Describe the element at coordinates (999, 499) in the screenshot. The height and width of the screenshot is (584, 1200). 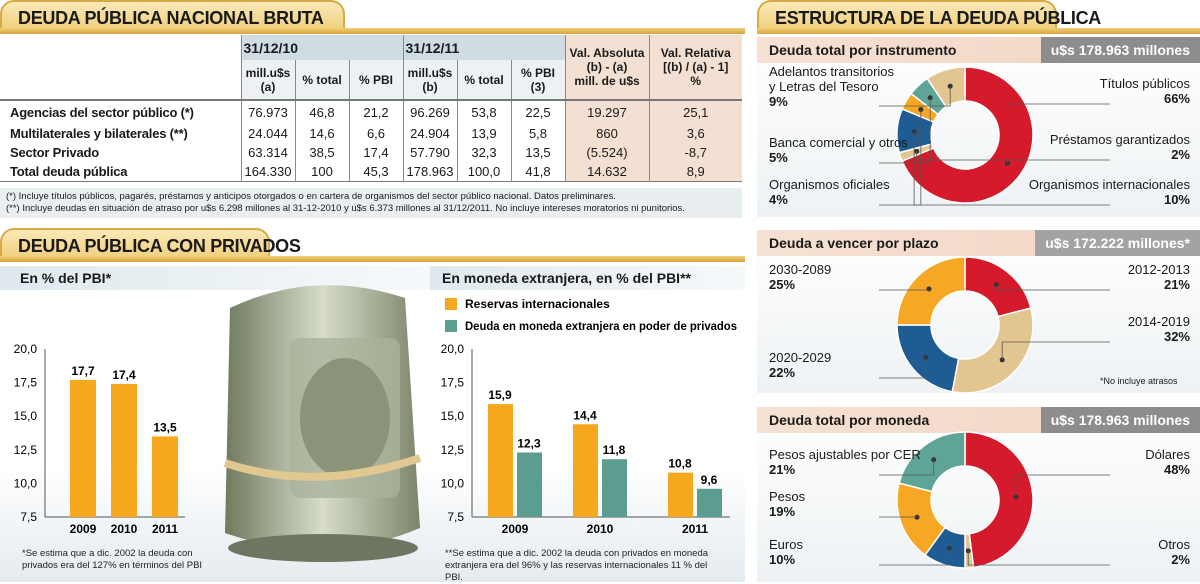
I see `donut-slice` at that location.